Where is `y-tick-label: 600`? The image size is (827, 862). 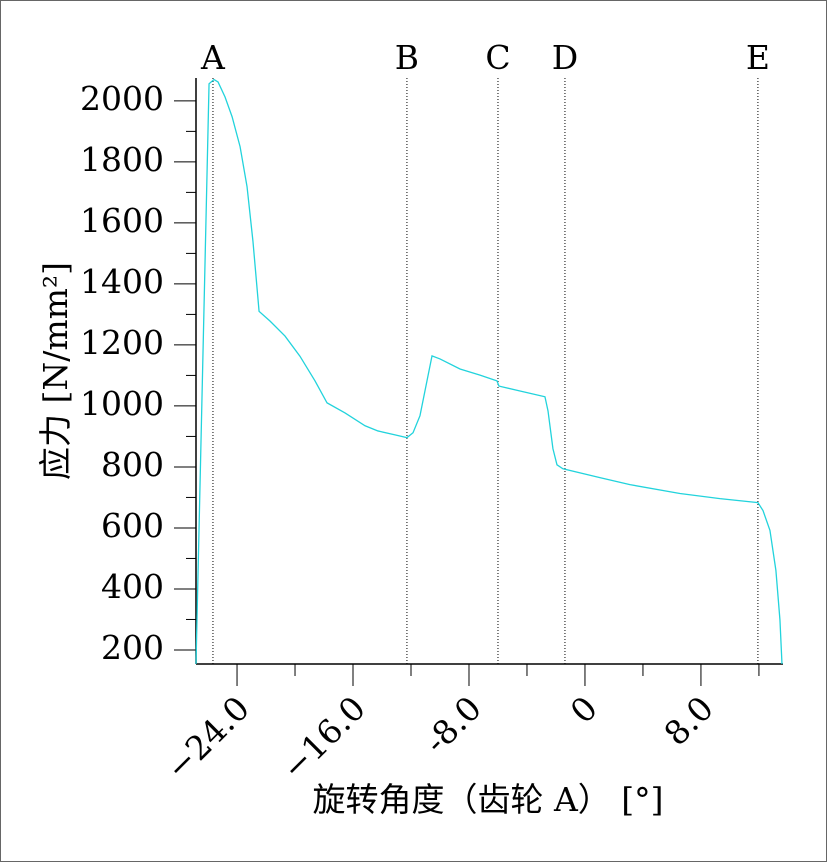
y-tick-label: 600 is located at coordinates (132, 525).